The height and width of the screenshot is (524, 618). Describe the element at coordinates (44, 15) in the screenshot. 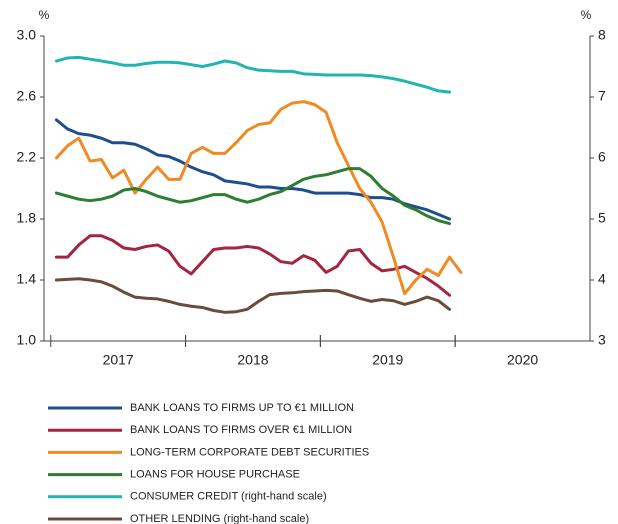

I see `y-axis-label: %` at that location.